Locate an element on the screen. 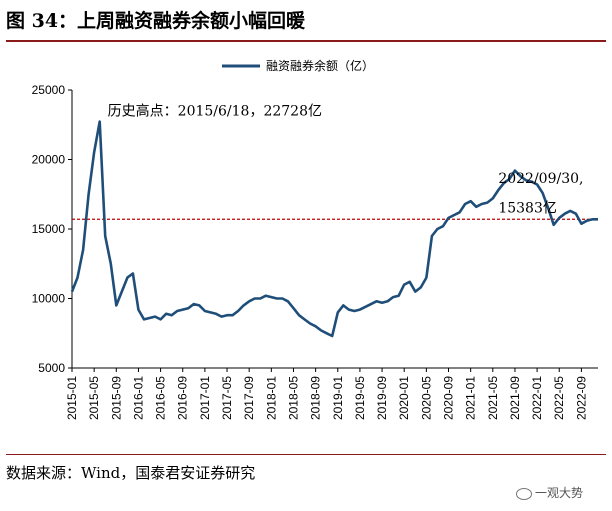  legend-label: 融资融券余额（亿） is located at coordinates (320, 65).